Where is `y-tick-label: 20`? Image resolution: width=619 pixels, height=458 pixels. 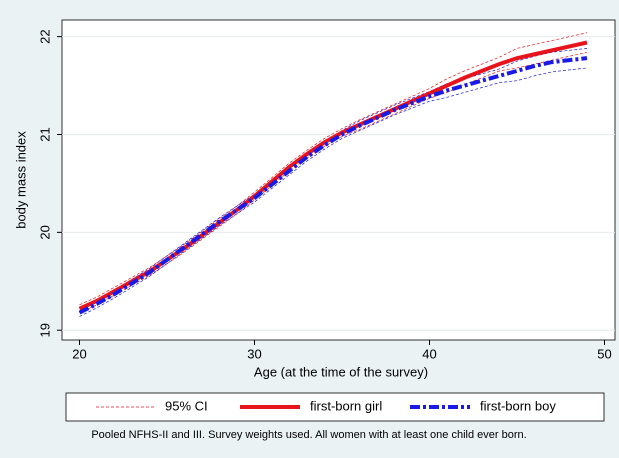 y-tick-label: 20 is located at coordinates (44, 232).